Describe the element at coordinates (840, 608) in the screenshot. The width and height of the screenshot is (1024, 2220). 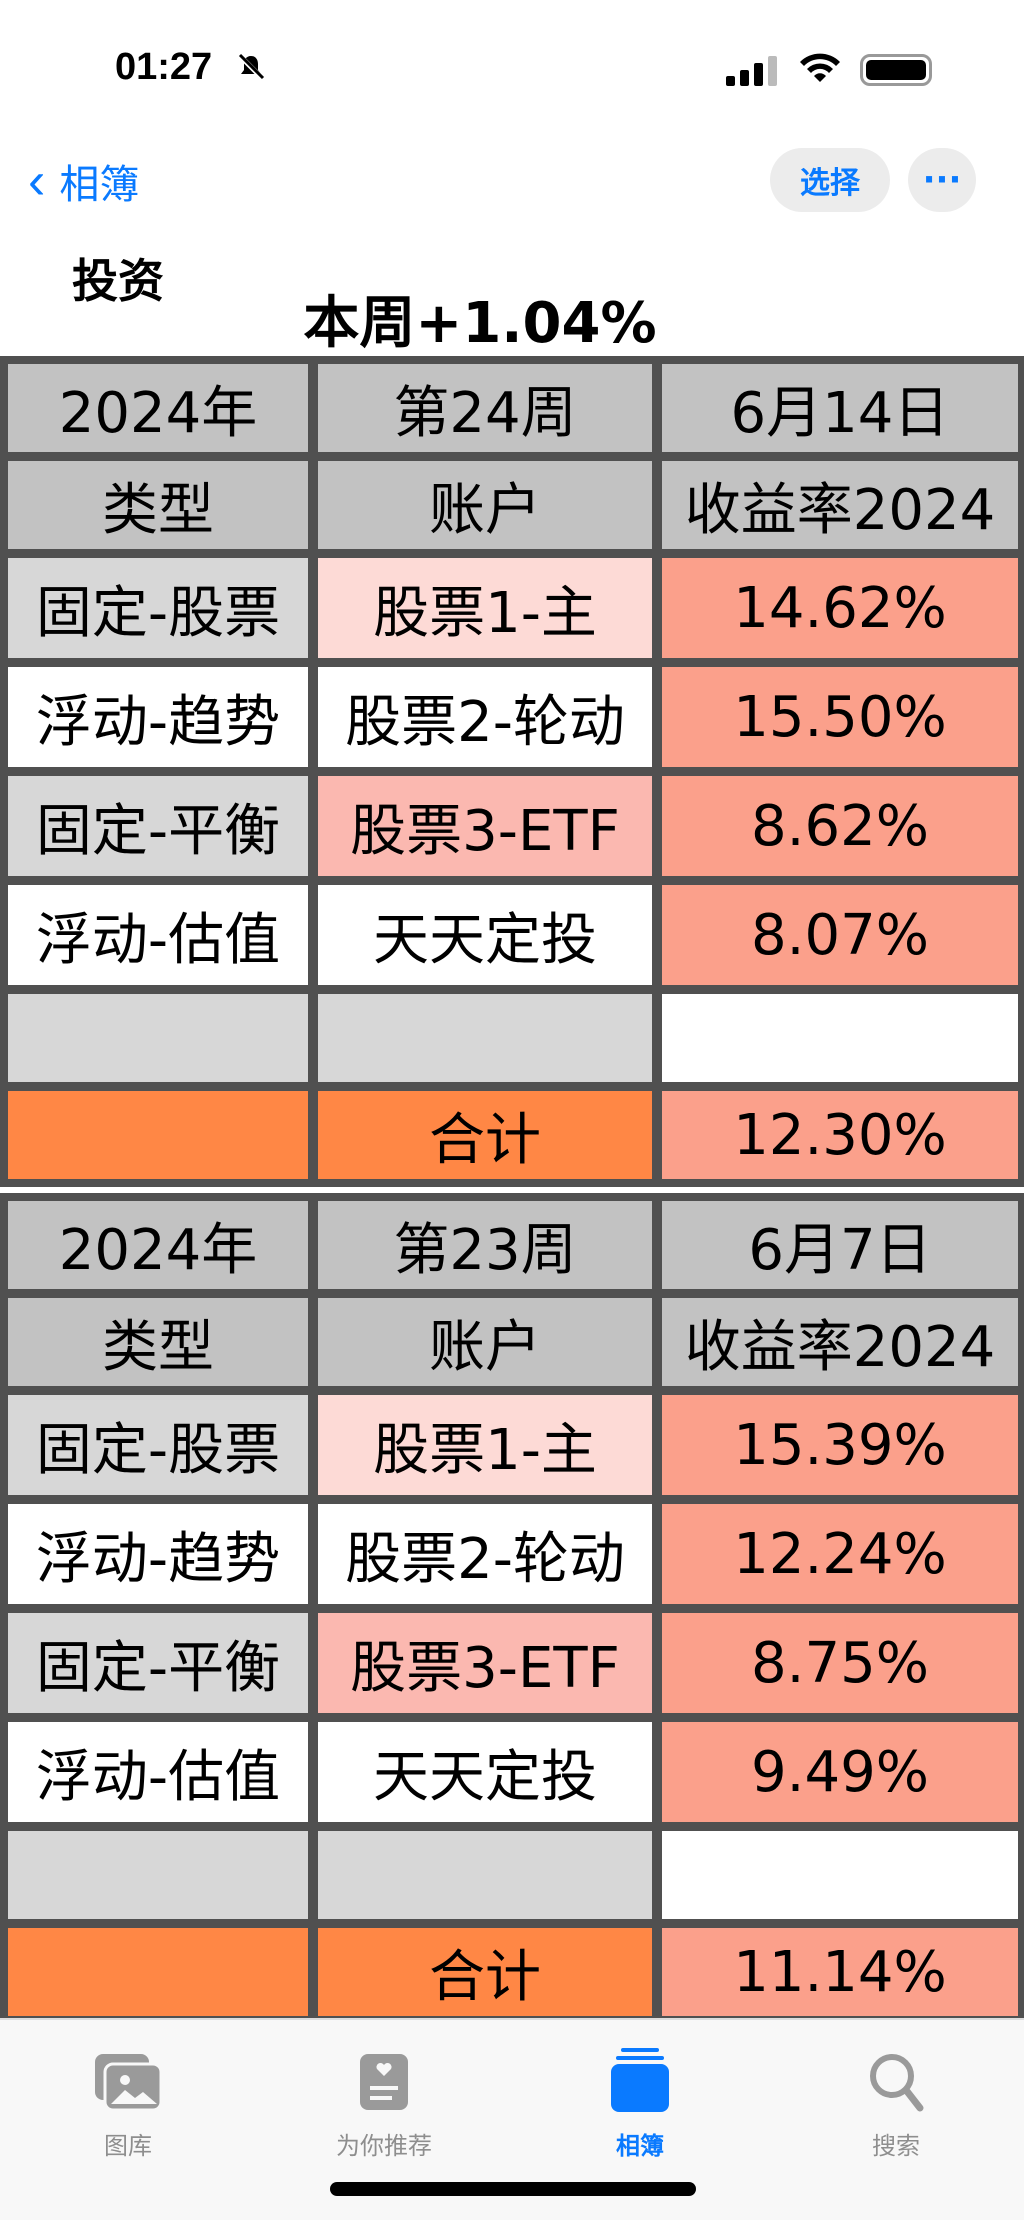
I see `return-cell: 14.62%` at that location.